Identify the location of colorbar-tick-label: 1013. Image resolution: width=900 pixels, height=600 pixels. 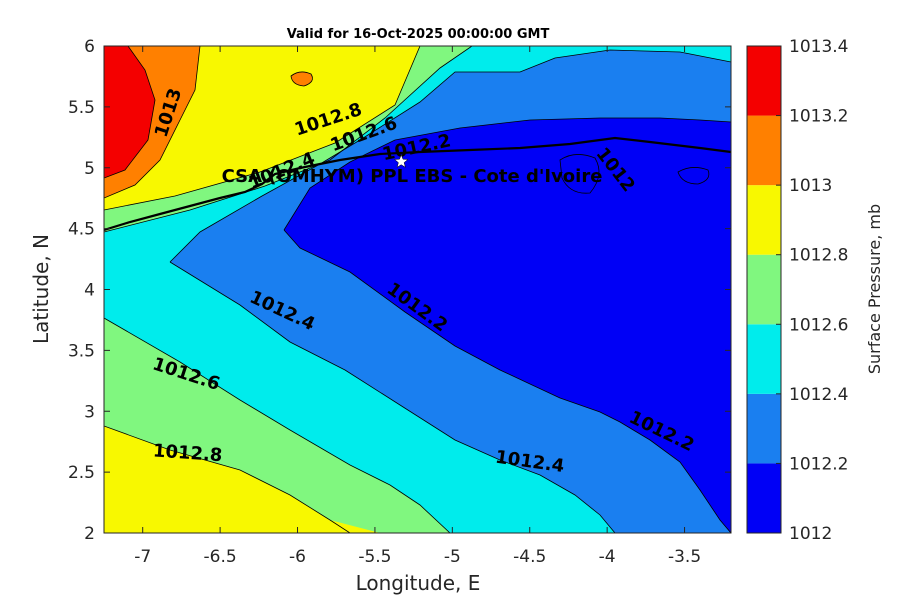
(810, 186).